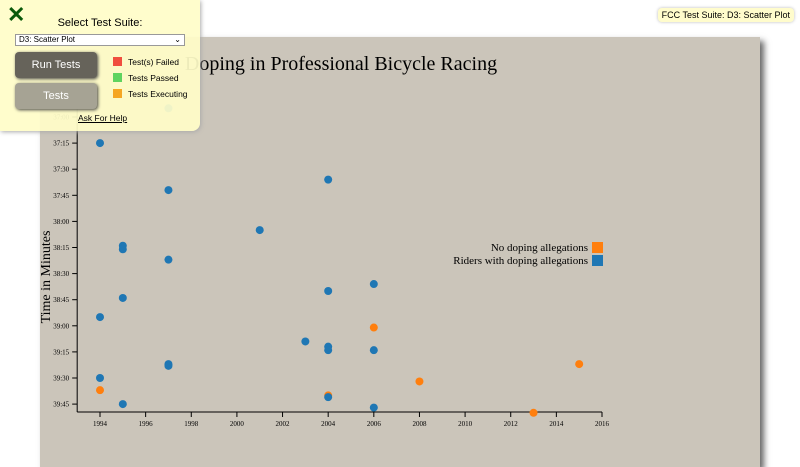 Image resolution: width=800 pixels, height=467 pixels. Describe the element at coordinates (61, 170) in the screenshot. I see `y-tick-label: 37:30` at that location.